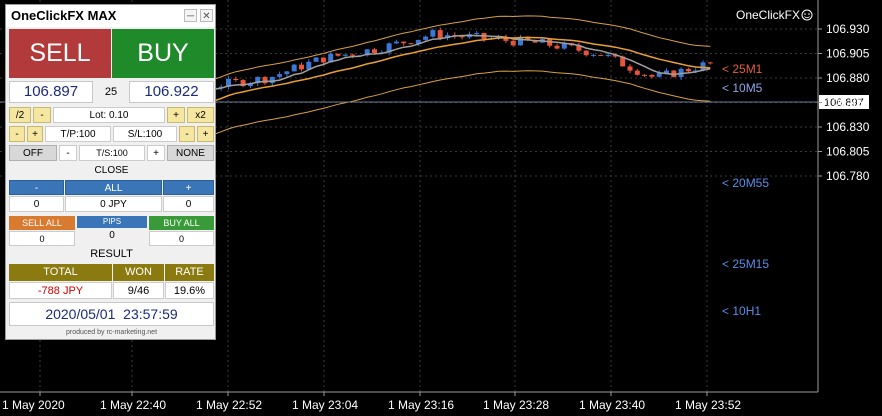  I want to click on close-section-label: CLOSE, so click(111, 170).